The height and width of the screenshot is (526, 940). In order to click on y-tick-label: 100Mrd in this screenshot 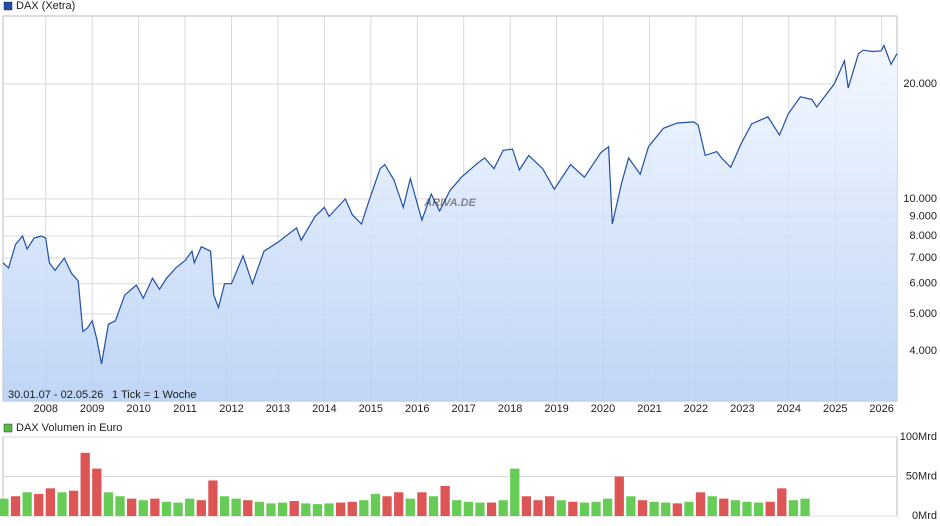, I will do `click(918, 437)`.